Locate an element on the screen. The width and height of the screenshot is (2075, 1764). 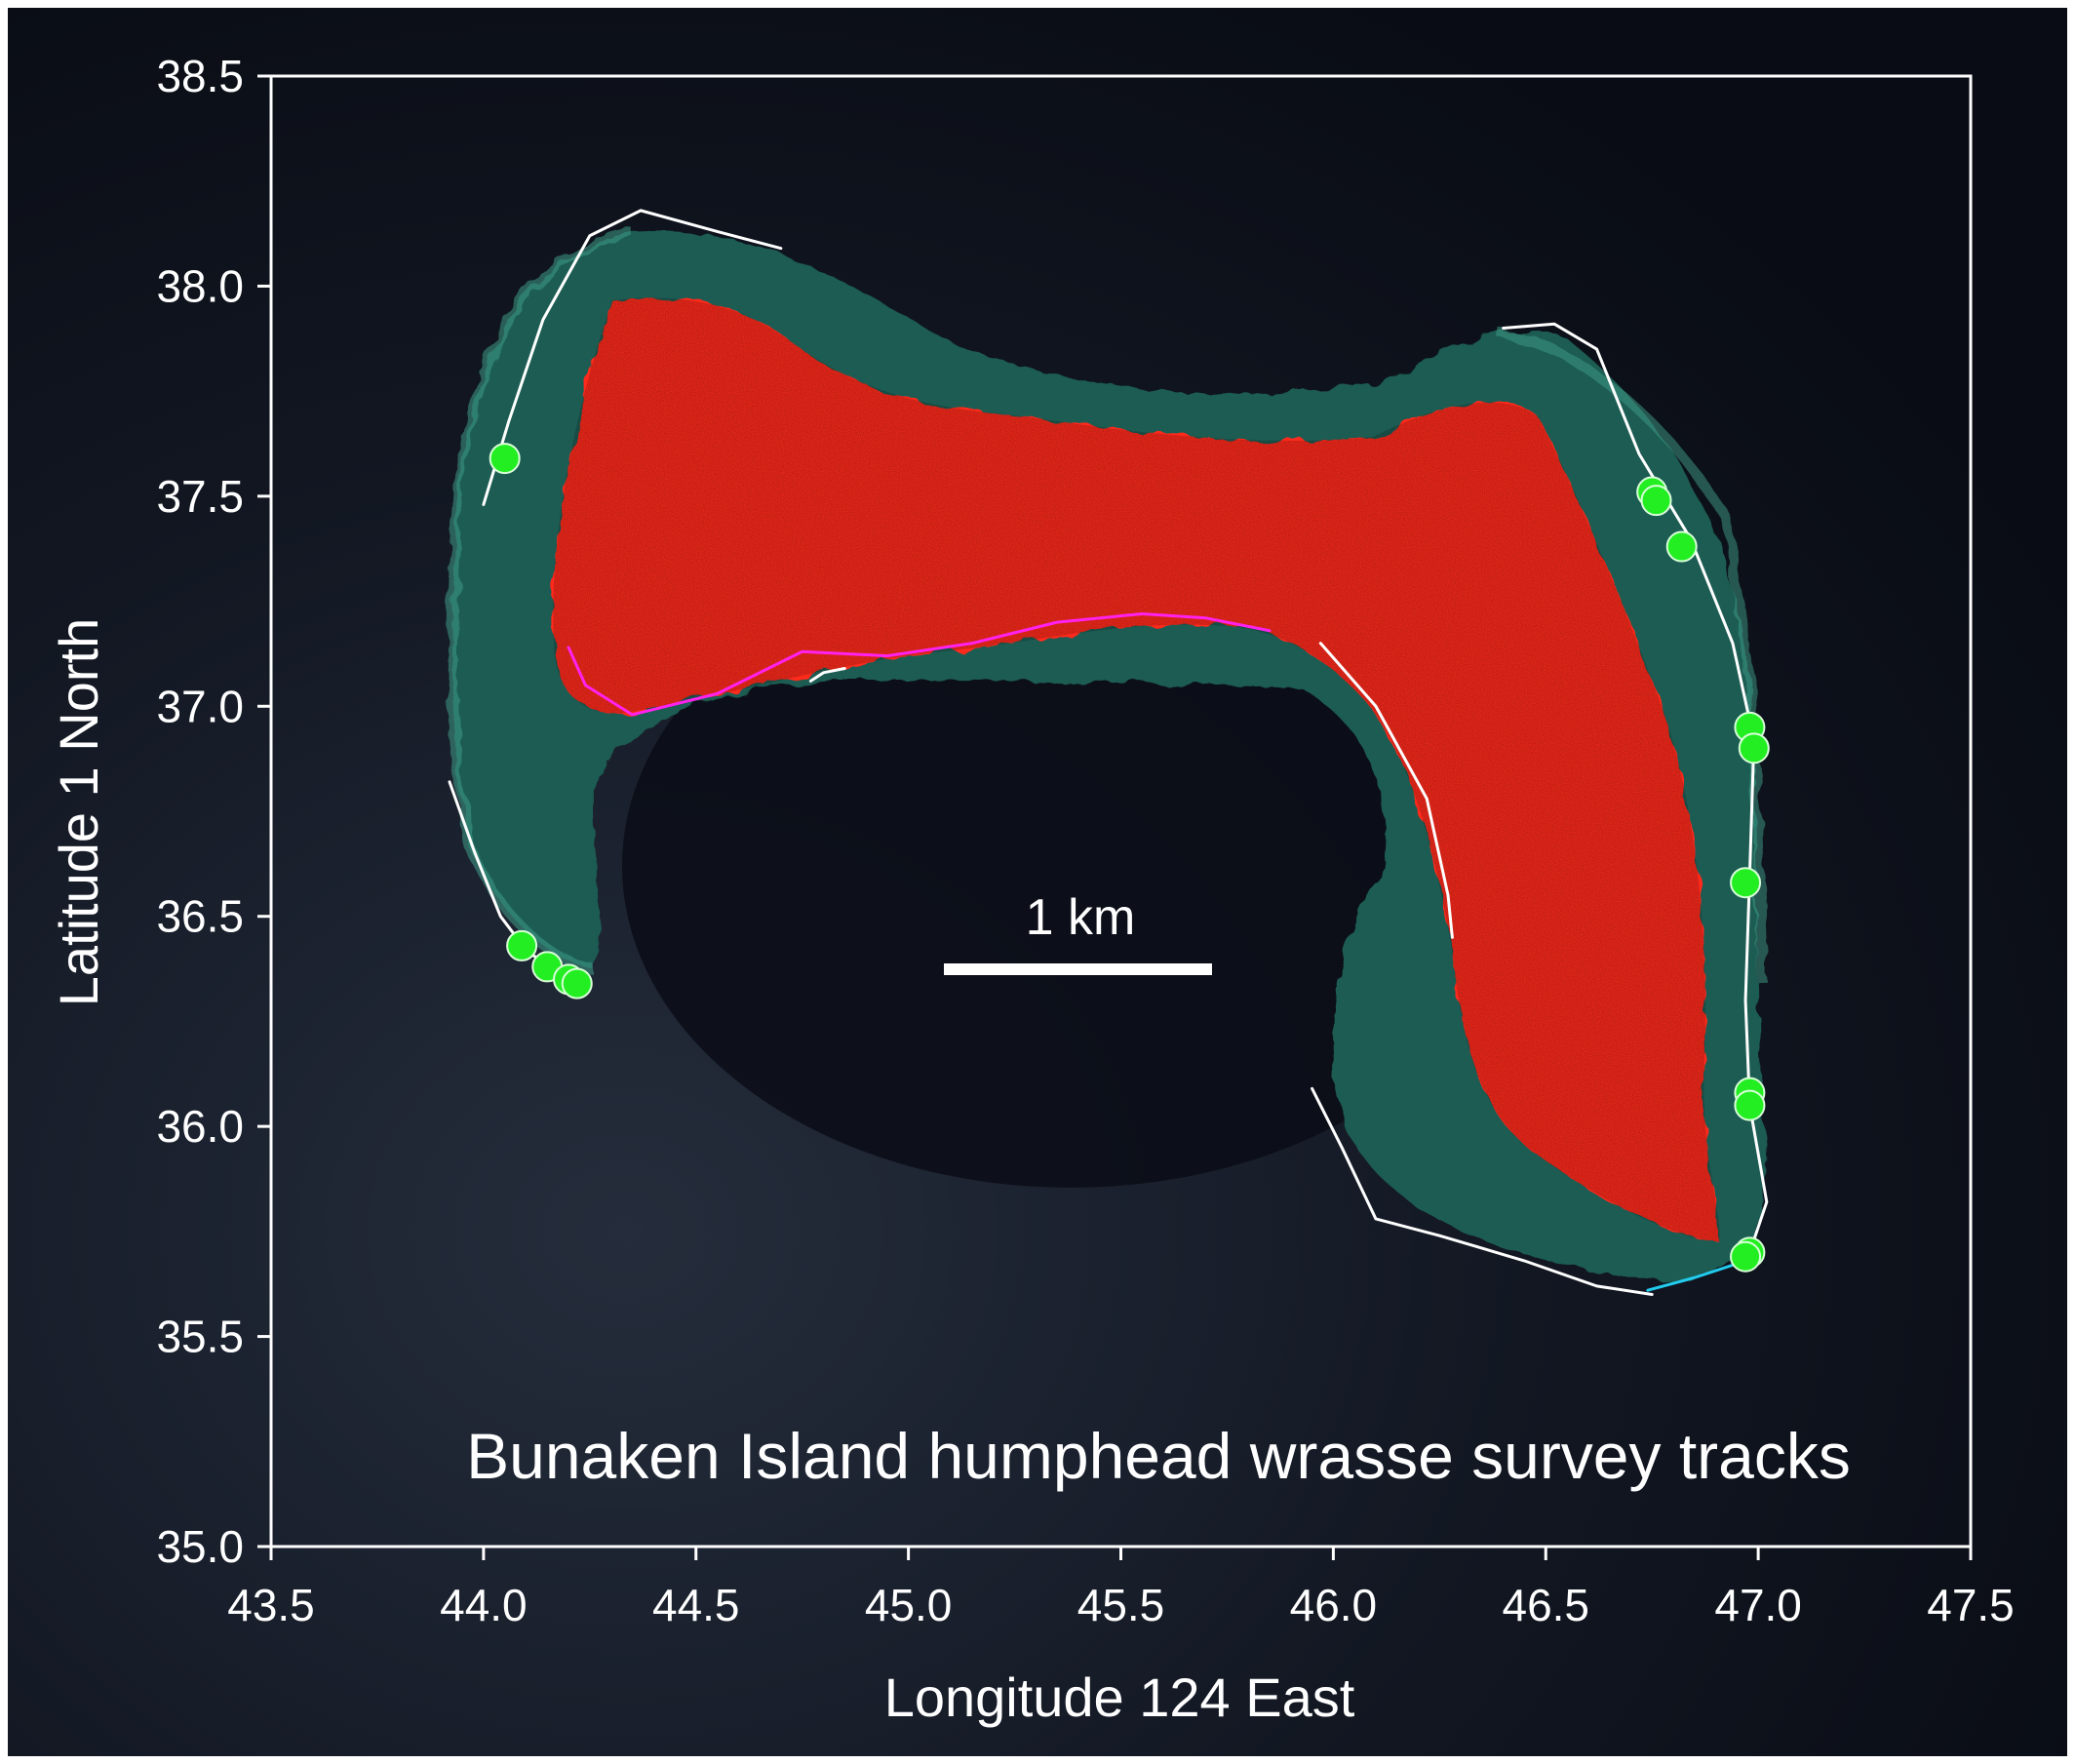
x-tick-label: 47.0 is located at coordinates (1758, 1605).